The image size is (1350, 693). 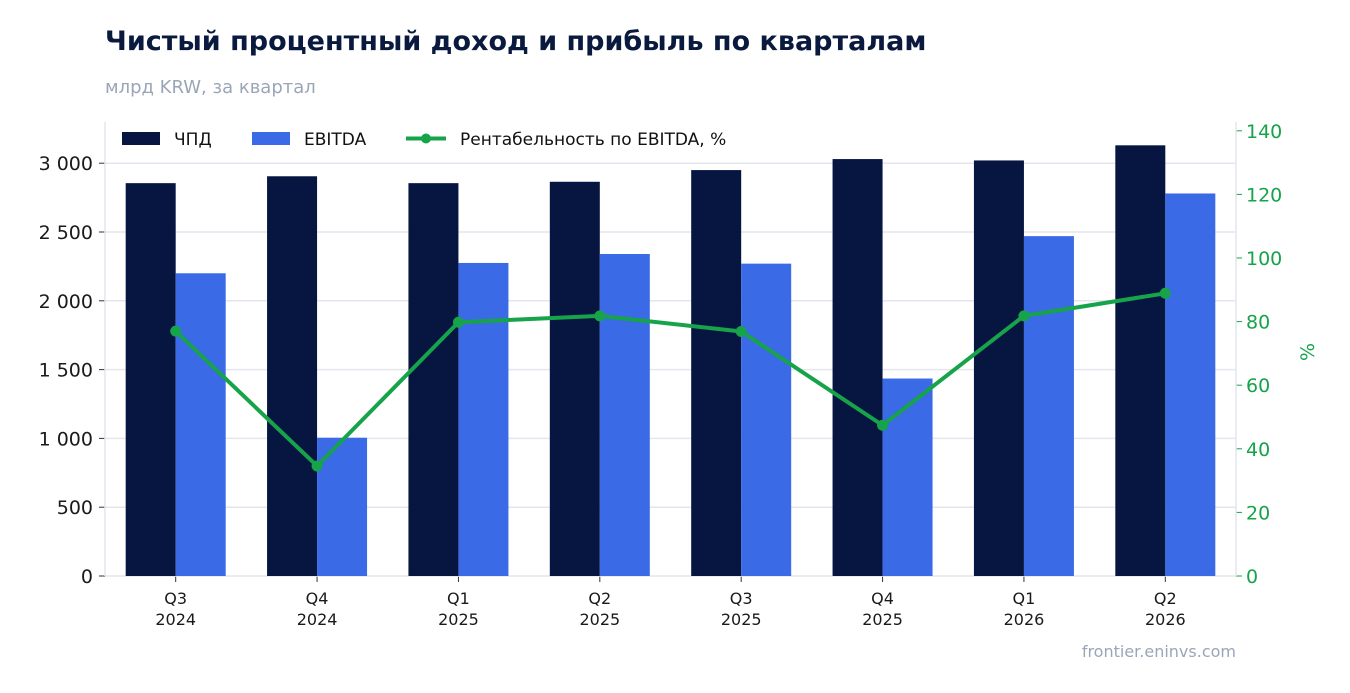 What do you see at coordinates (1258, 513) in the screenshot?
I see `y-right-tick-label: 20` at bounding box center [1258, 513].